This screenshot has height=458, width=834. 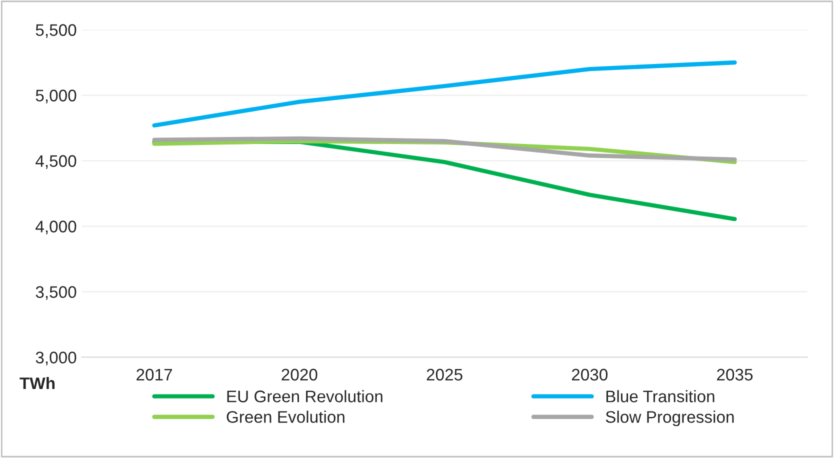 What do you see at coordinates (154, 374) in the screenshot?
I see `x-tick-label: 2017` at bounding box center [154, 374].